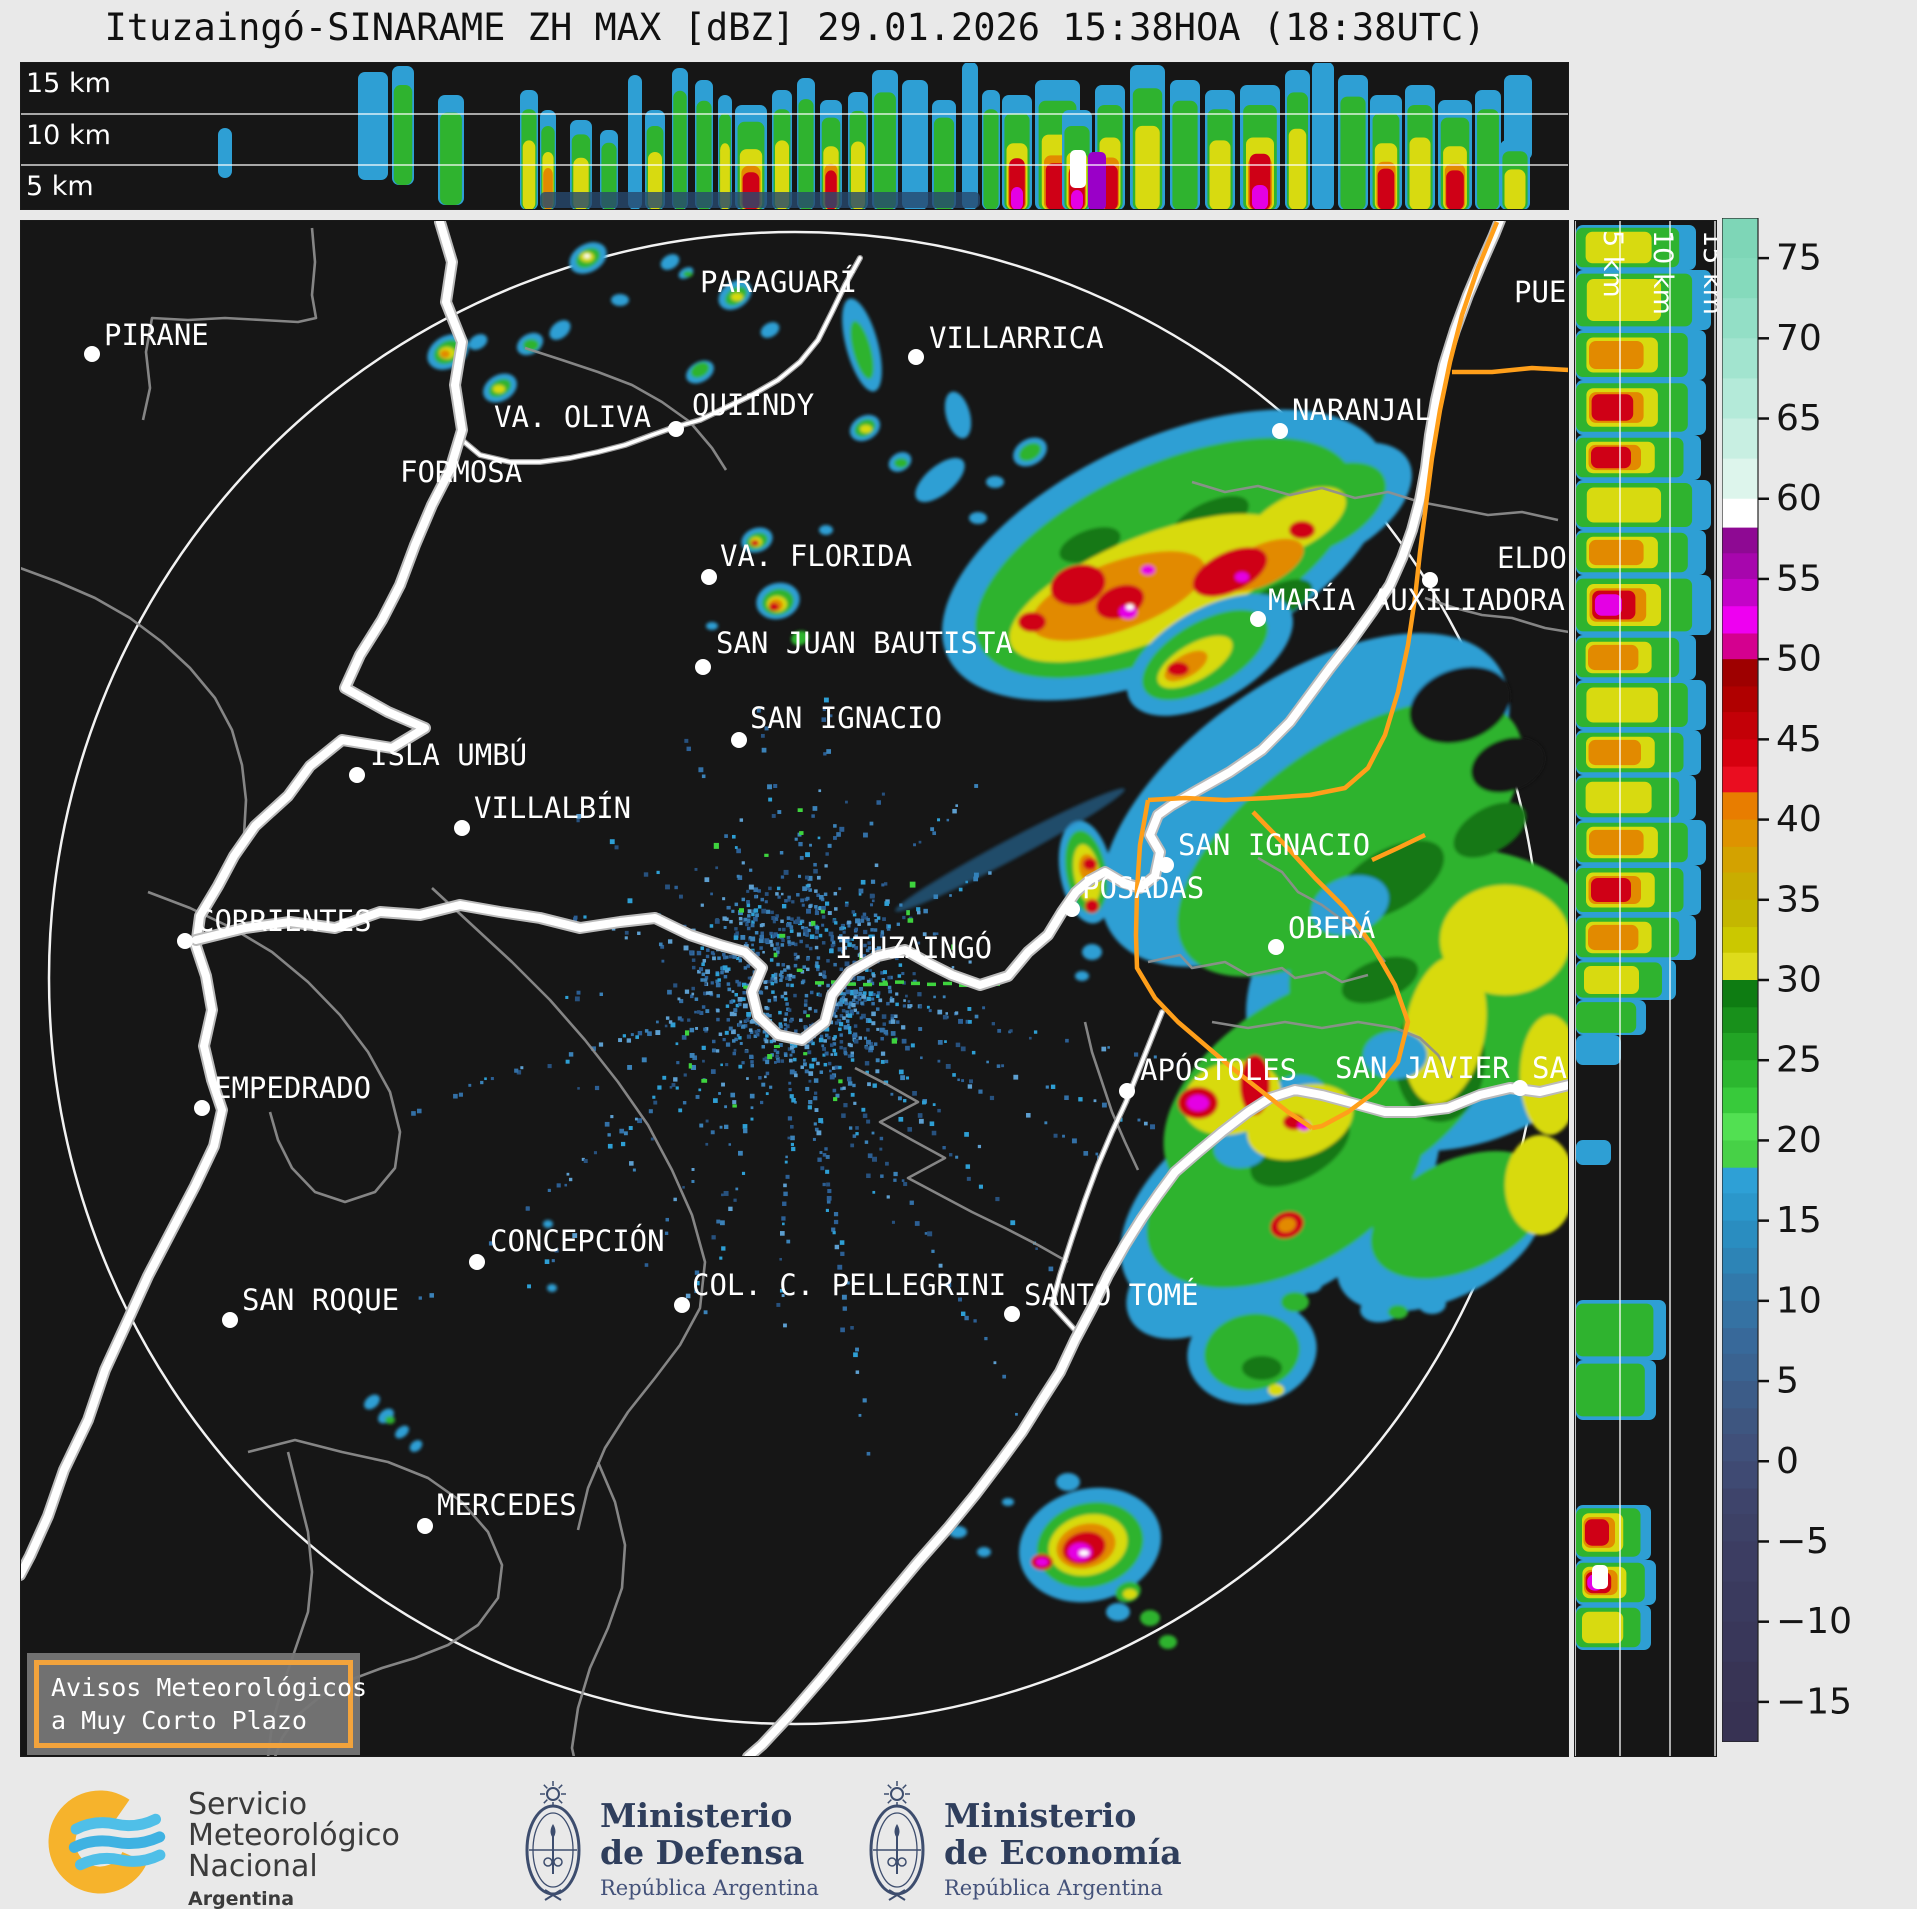 The image size is (1917, 1909). What do you see at coordinates (448, 755) in the screenshot?
I see `city-label: ISLA UMBÚ` at bounding box center [448, 755].